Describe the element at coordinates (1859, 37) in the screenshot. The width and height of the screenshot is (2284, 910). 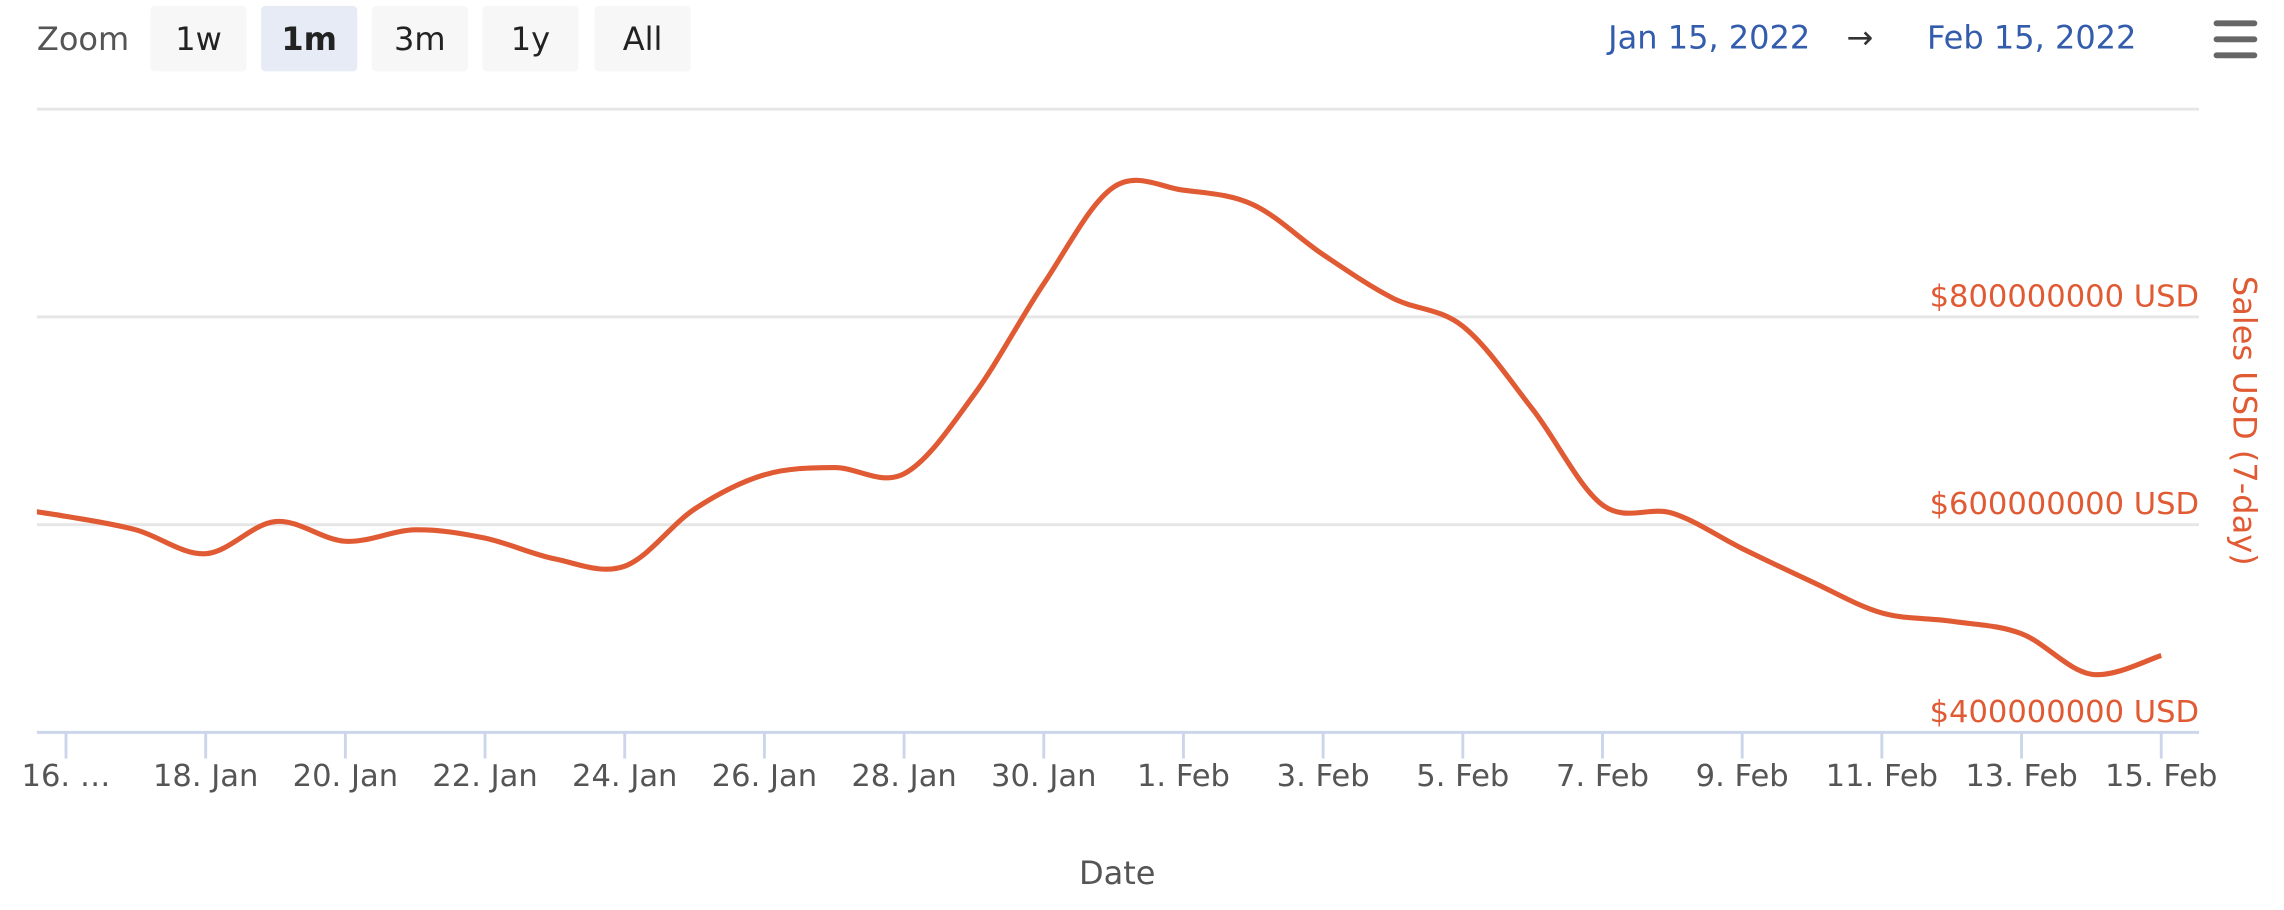
I see `range-arrow: →` at that location.